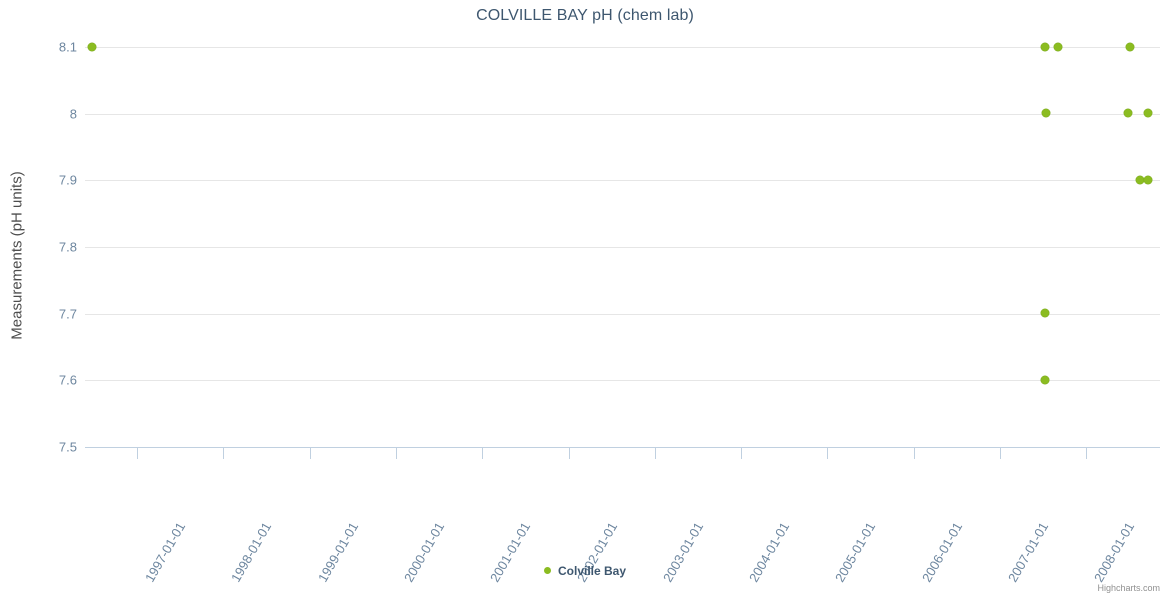 The height and width of the screenshot is (600, 1170). I want to click on y-axis-tick-label: 8, so click(73, 114).